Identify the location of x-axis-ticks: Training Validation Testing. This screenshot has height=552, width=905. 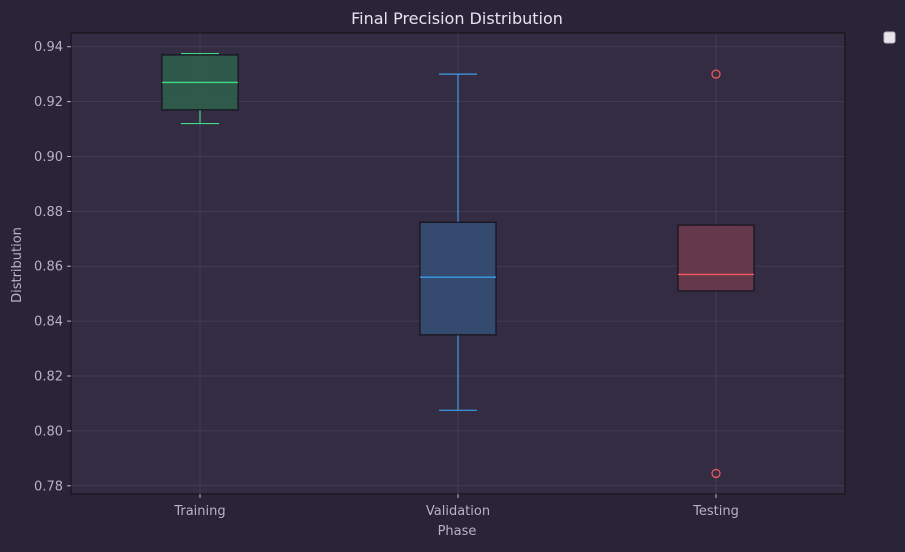
(456, 506).